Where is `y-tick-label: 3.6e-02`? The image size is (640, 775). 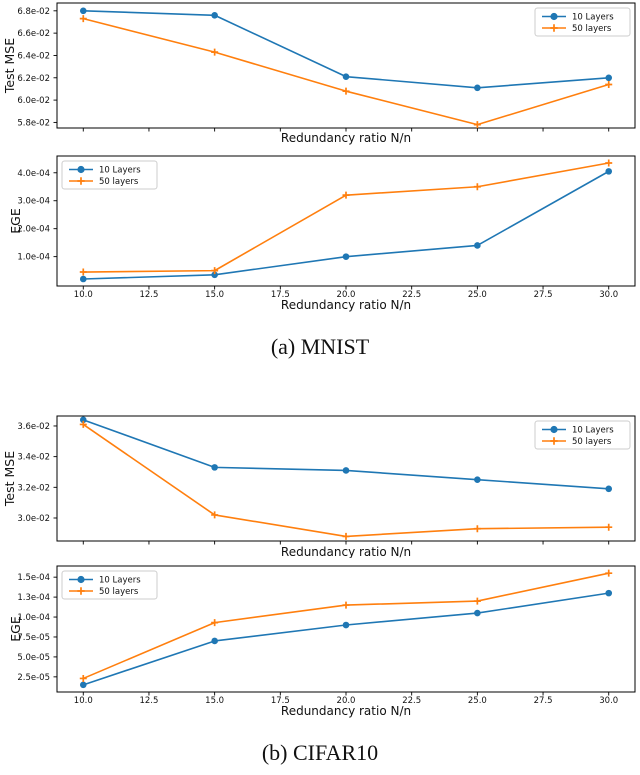 y-tick-label: 3.6e-02 is located at coordinates (33, 427).